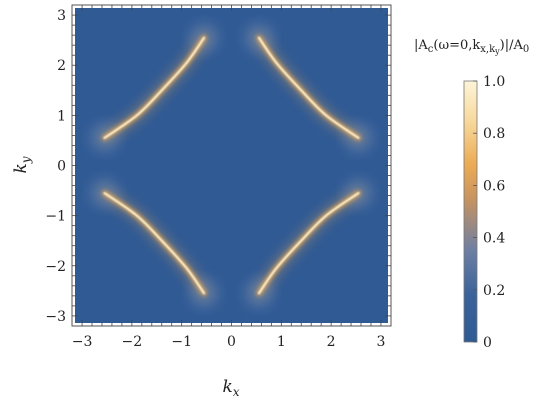 The height and width of the screenshot is (402, 559). What do you see at coordinates (494, 291) in the screenshot?
I see `colorbar-tick-label: 0.2` at bounding box center [494, 291].